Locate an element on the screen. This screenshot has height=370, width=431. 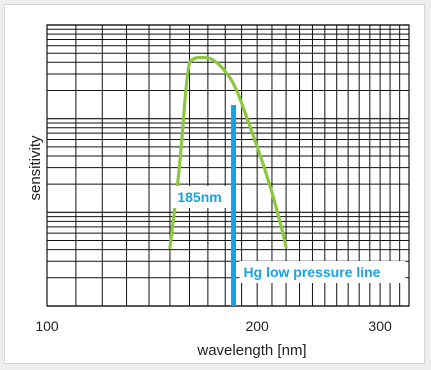
label-185nm: 185nm is located at coordinates (199, 197).